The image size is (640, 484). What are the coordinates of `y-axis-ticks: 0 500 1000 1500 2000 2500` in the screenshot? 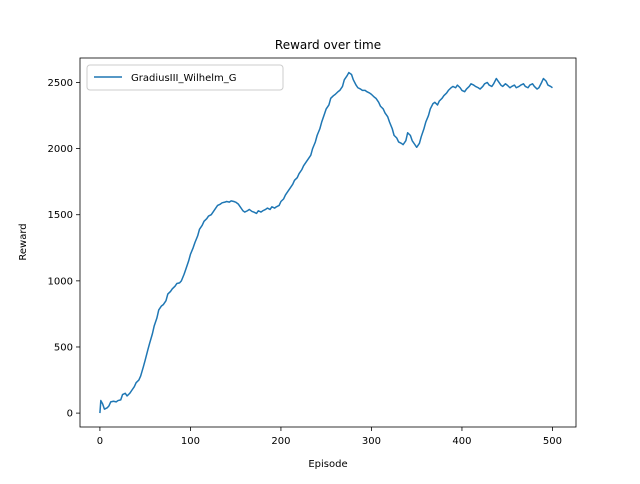 It's located at (64, 249).